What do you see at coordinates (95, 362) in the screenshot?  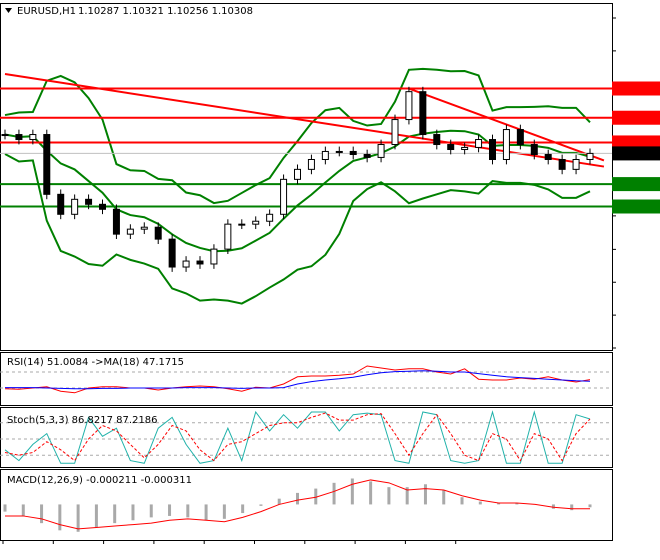 I see `rsi-title: RSI(14) 51.0084 ->MA(18) 47.1715` at bounding box center [95, 362].